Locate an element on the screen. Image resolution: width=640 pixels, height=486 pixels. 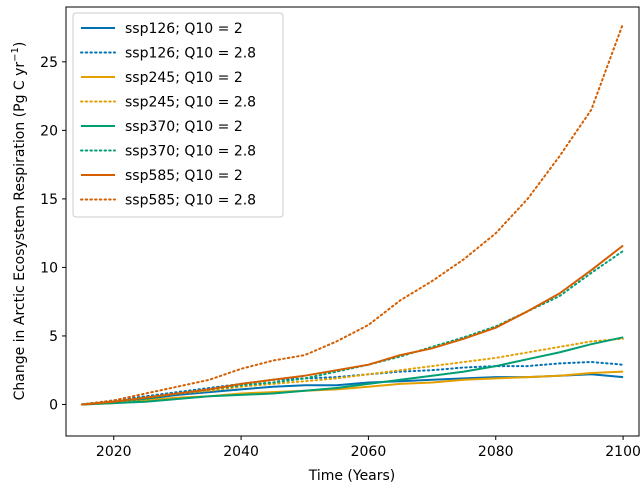
x-axis: 2020 2040 2060 2080 2100 is located at coordinates (368, 448).